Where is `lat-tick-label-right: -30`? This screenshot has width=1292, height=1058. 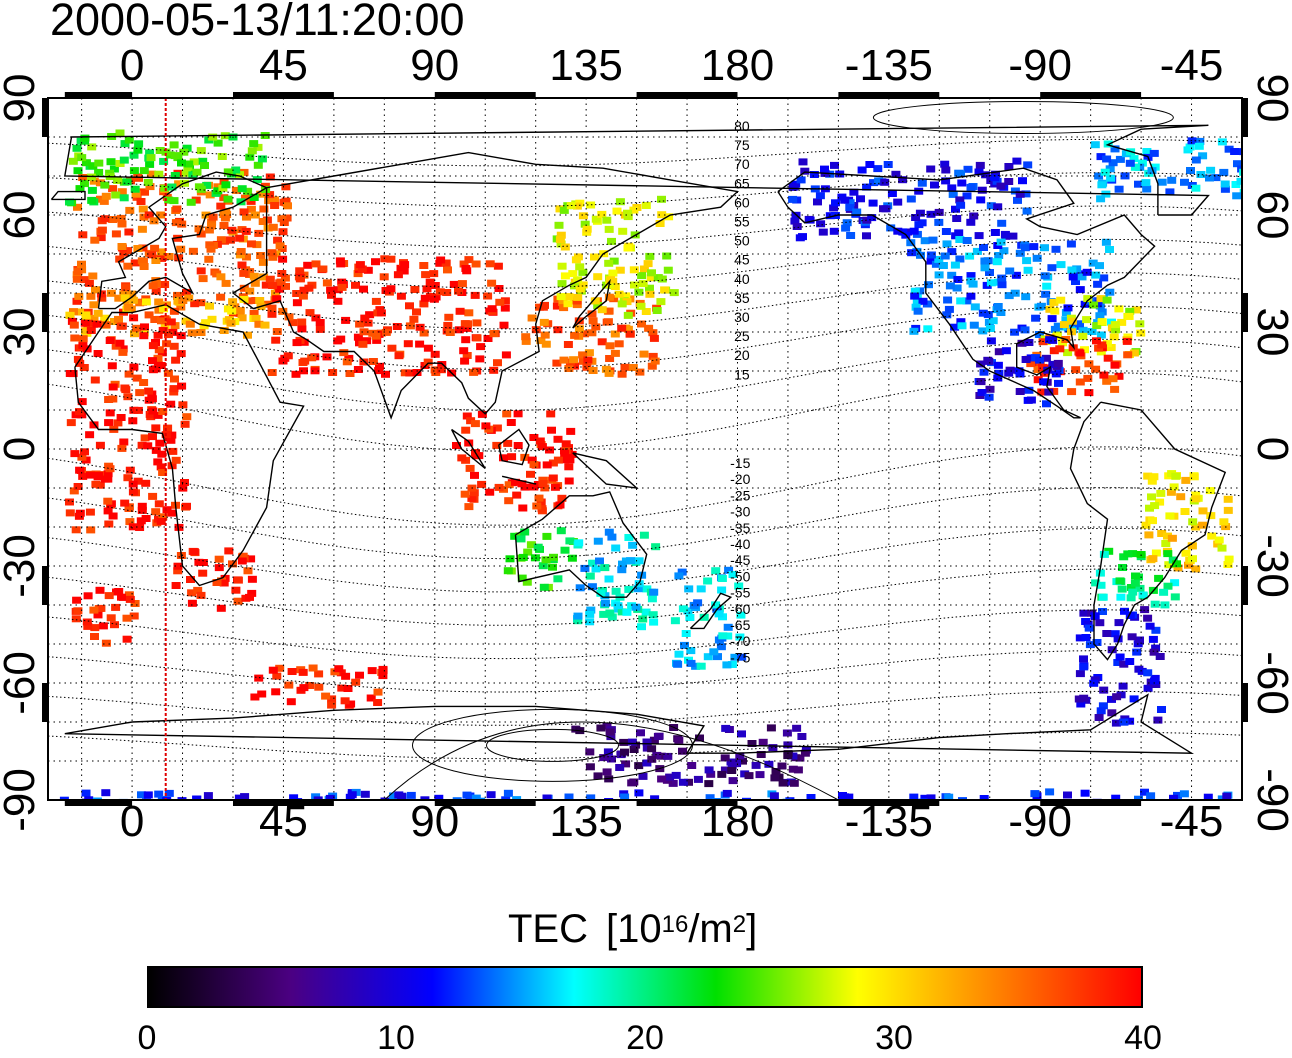
lat-tick-label-right: -30 is located at coordinates (1270, 566).